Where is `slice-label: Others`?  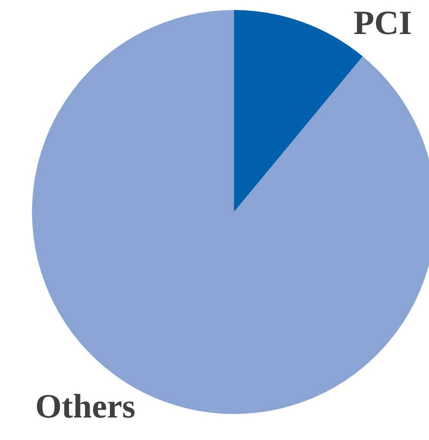
slice-label: Others is located at coordinates (85, 407).